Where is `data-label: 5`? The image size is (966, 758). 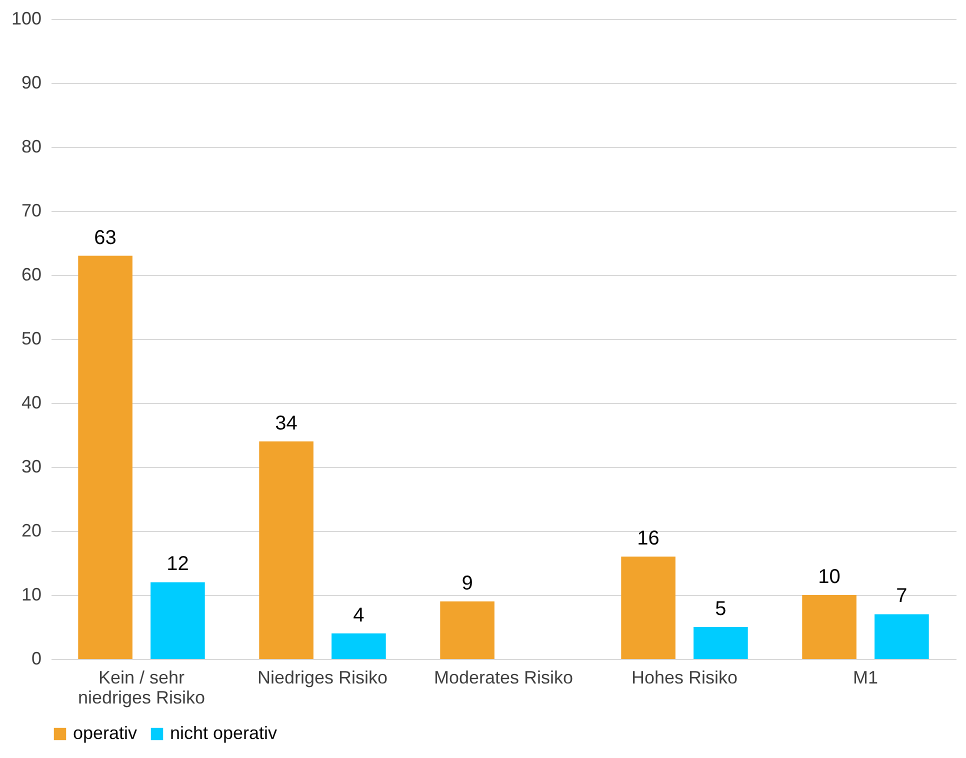
data-label: 5 is located at coordinates (720, 609).